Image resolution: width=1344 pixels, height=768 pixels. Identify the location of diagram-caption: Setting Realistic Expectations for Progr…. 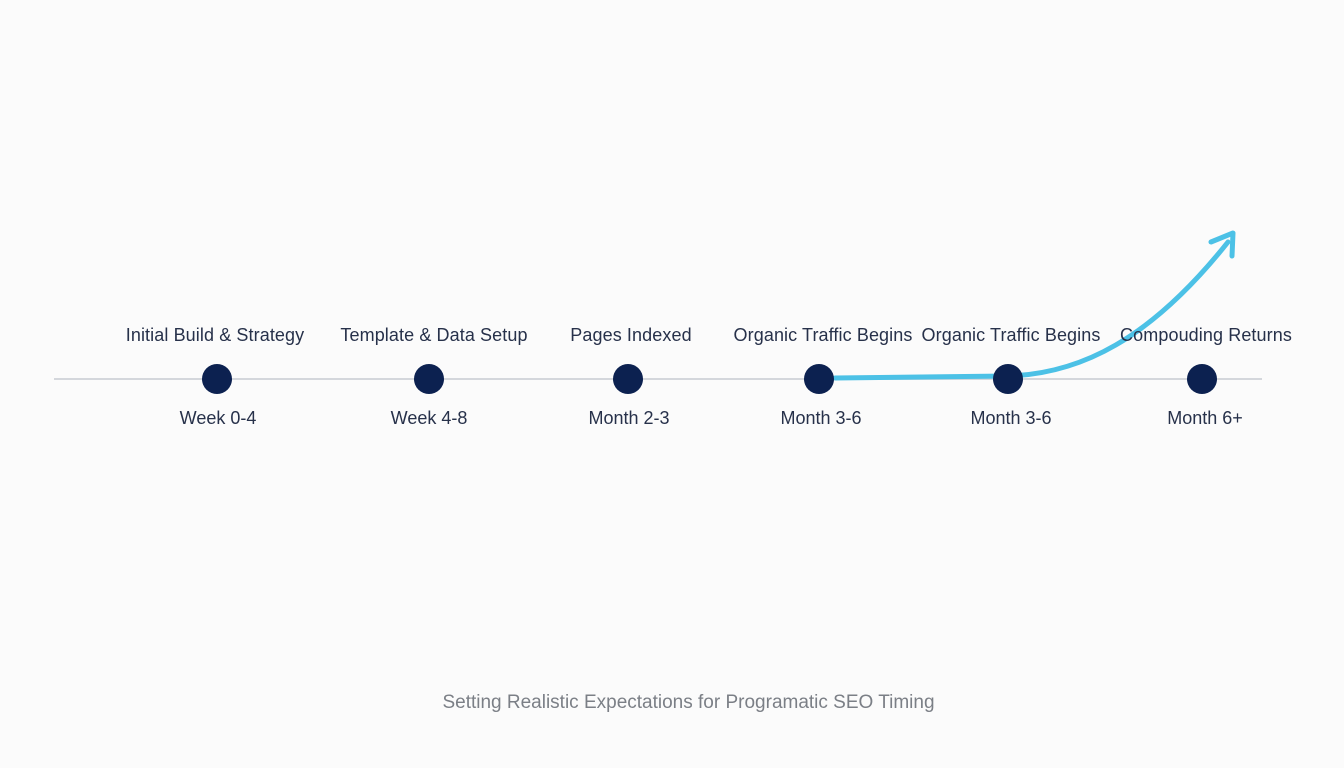
(688, 702).